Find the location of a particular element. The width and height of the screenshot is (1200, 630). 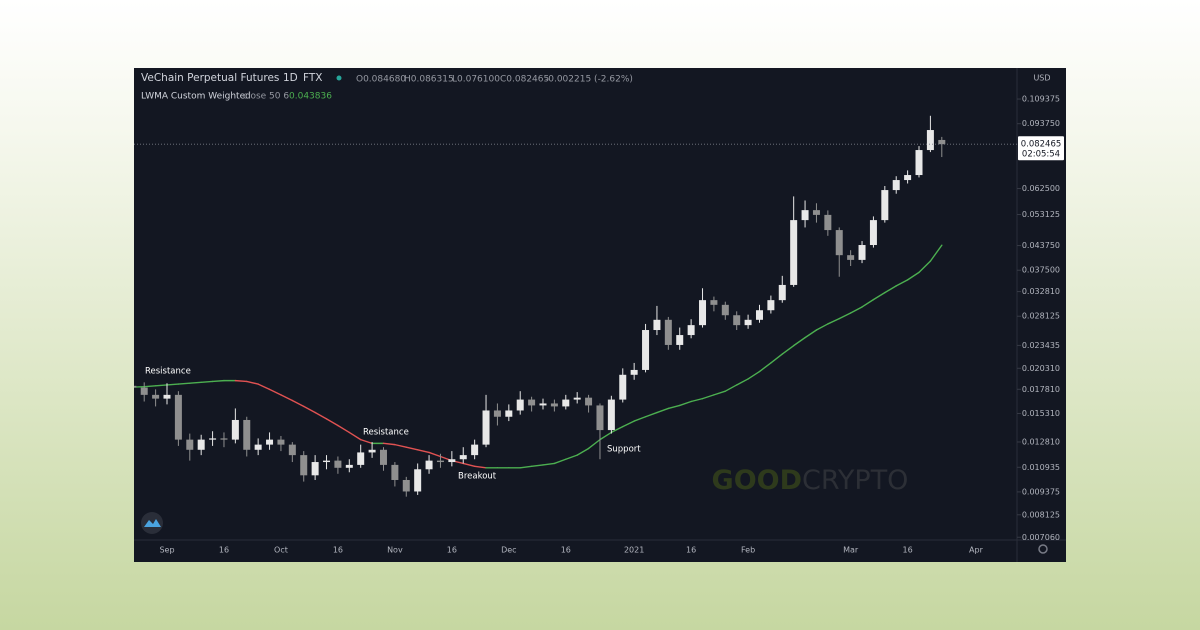

y-tick-label: 0.023435 is located at coordinates (1041, 345).